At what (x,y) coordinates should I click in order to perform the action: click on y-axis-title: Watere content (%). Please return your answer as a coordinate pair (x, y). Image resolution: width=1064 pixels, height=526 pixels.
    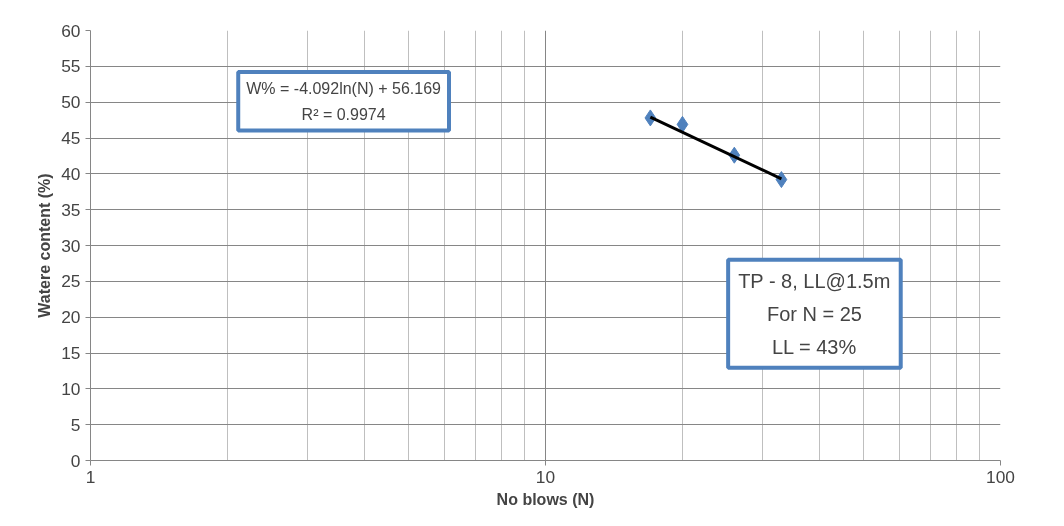
    Looking at the image, I should click on (45, 245).